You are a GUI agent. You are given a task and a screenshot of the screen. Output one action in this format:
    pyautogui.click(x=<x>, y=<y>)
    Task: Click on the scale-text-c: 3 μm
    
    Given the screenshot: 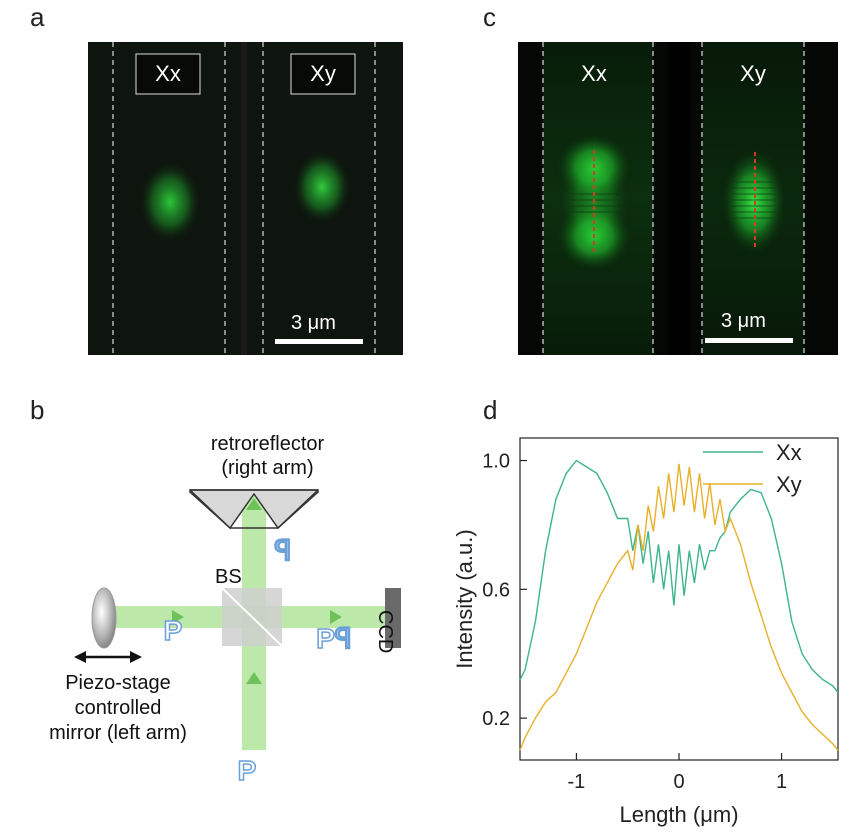 What is the action you would take?
    pyautogui.click(x=743, y=321)
    